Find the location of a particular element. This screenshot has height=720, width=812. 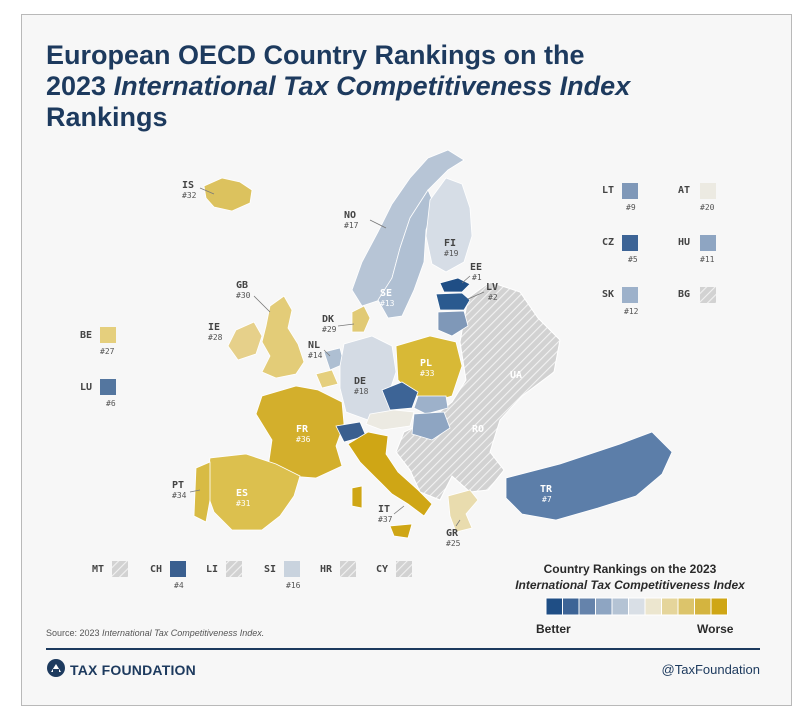

country-is is located at coordinates (228, 194).